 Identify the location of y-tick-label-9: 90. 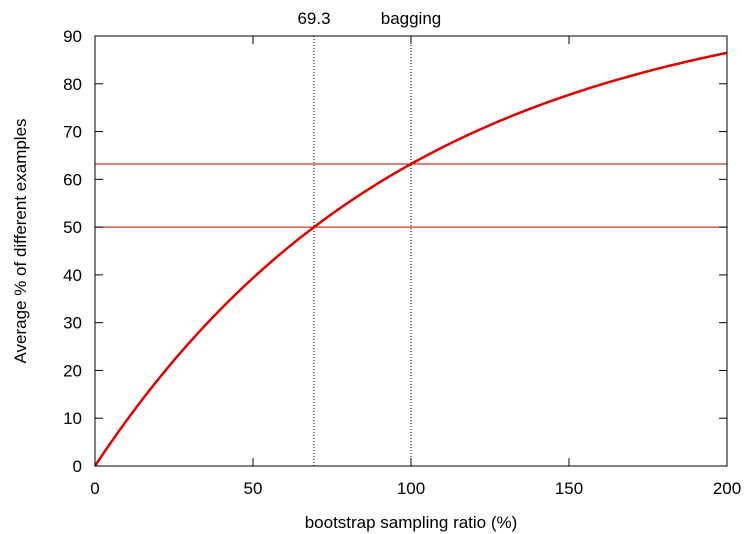
(72, 36).